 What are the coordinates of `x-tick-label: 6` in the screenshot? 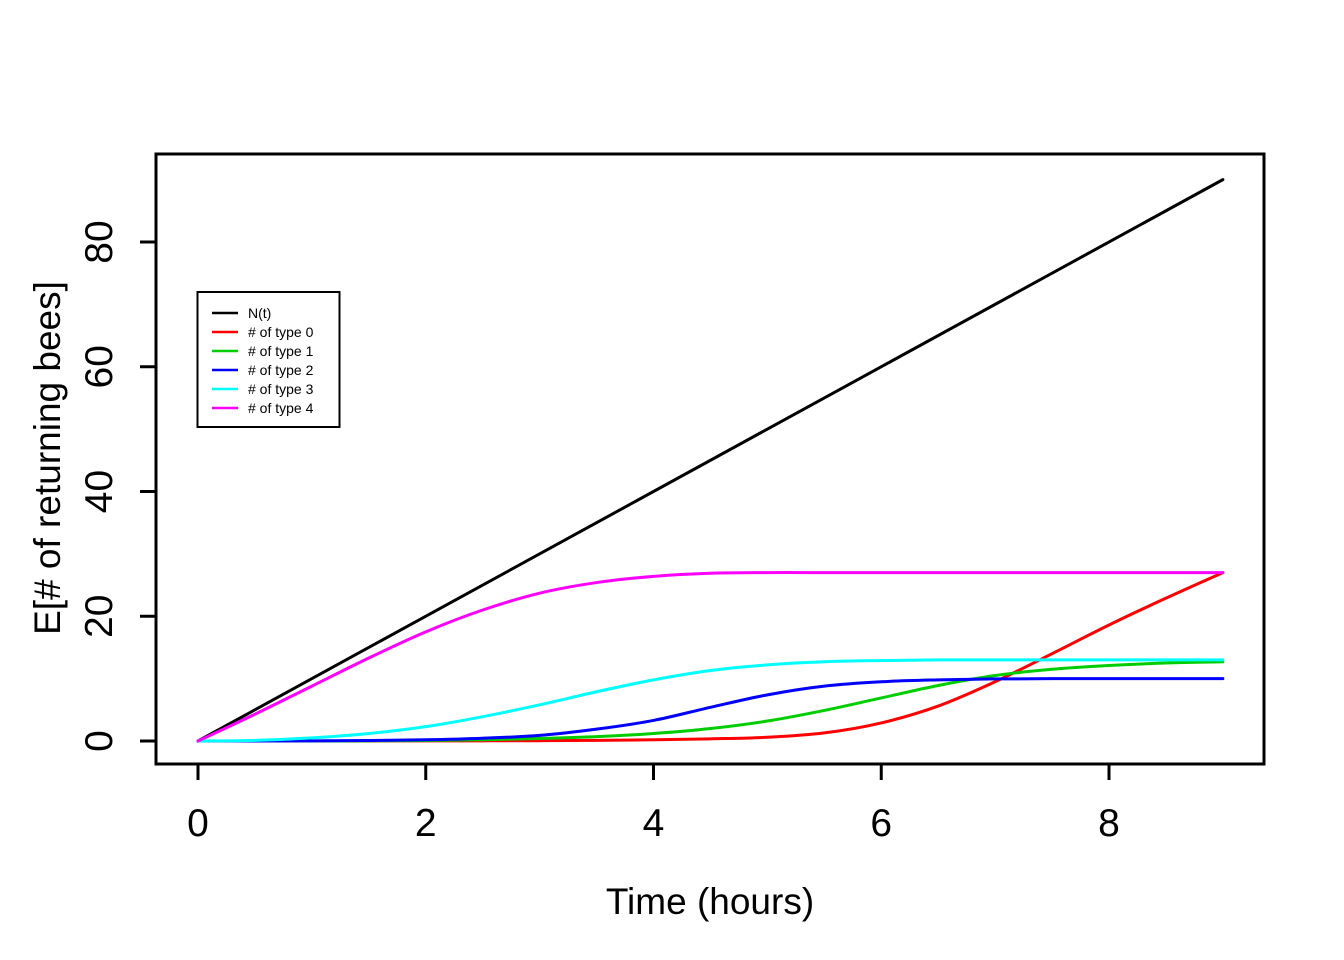 It's located at (881, 823).